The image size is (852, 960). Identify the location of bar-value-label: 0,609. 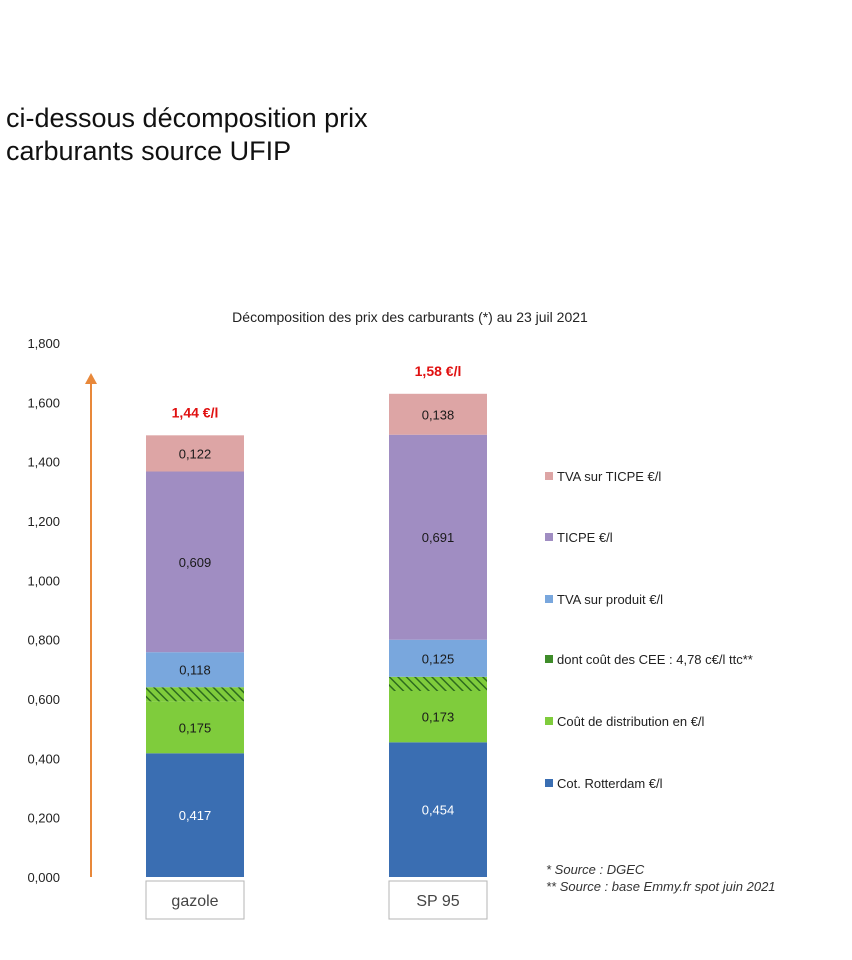
(195, 562).